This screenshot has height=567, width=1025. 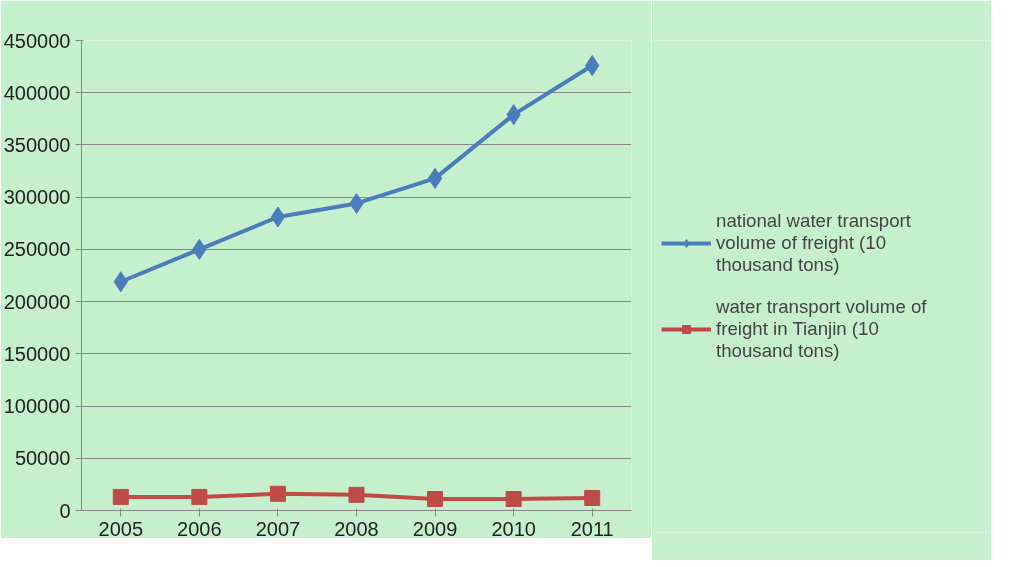 I want to click on y-tick-label: 0, so click(x=65, y=510).